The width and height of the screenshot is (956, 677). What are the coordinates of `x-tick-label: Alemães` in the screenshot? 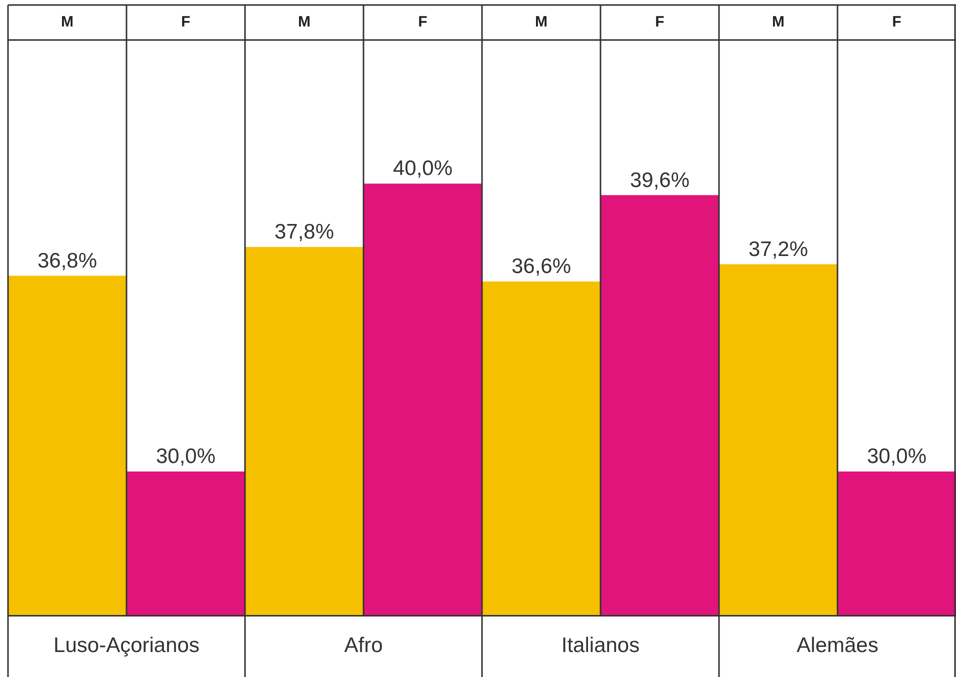 It's located at (837, 646).